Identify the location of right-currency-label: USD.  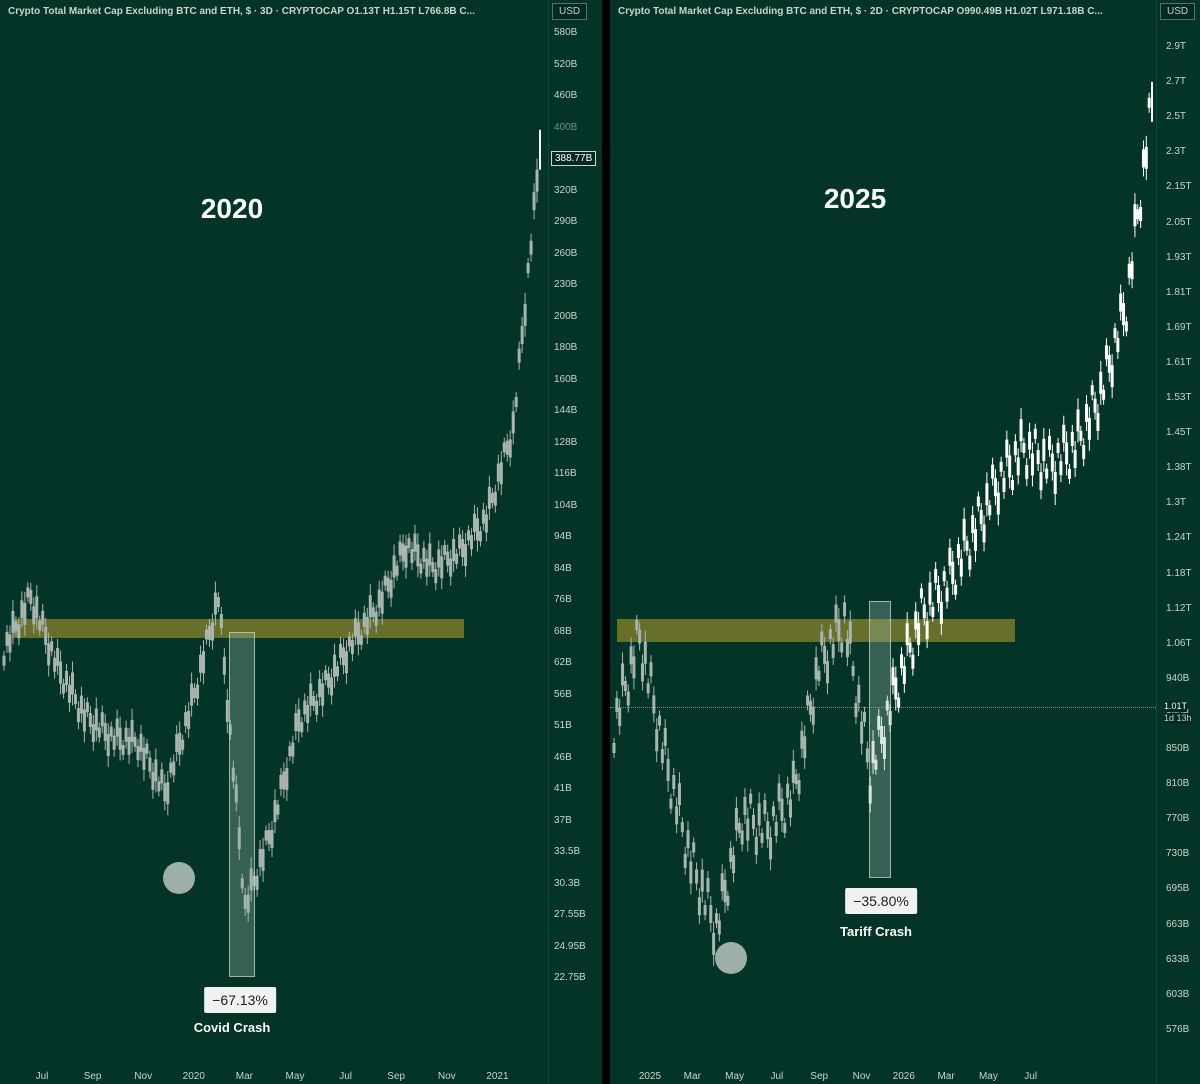
(1178, 11).